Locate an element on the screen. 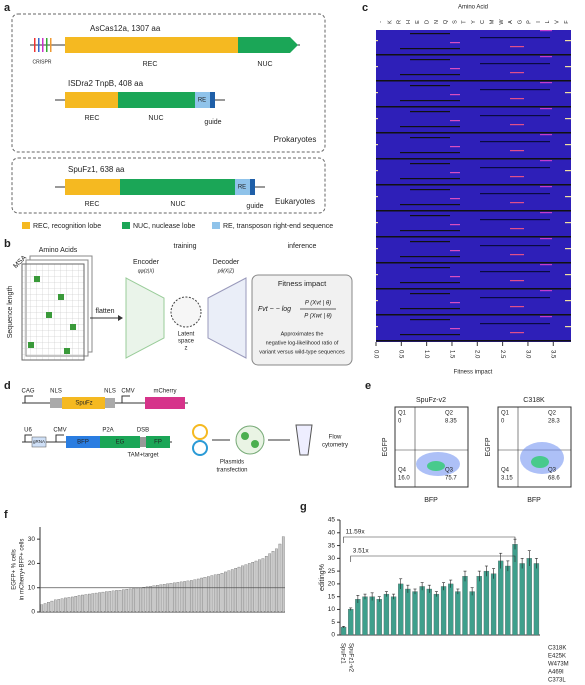 Image resolution: width=585 pixels, height=685 pixels. egfp-box is located at coordinates (120, 442).